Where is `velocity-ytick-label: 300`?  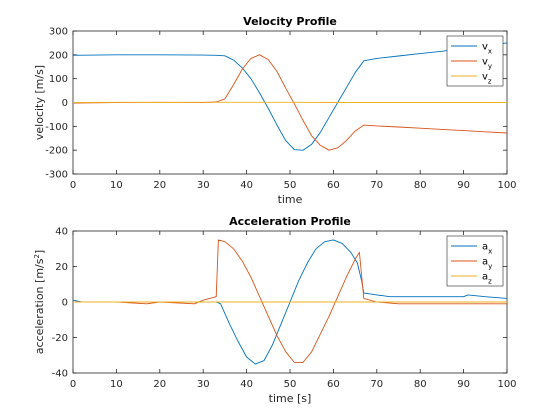
velocity-ytick-label: 300 is located at coordinates (58, 32).